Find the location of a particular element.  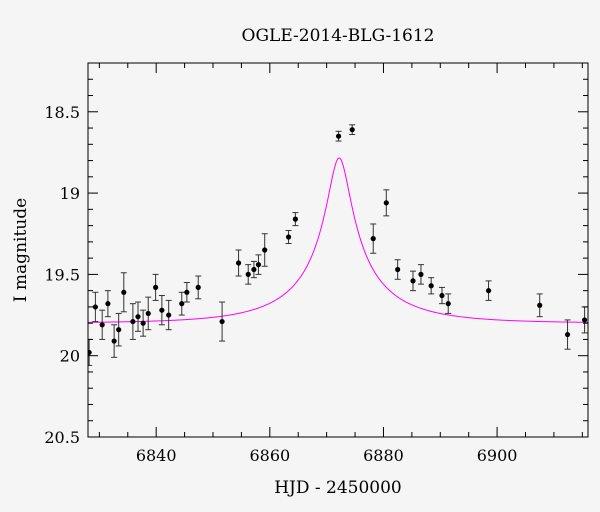

x-tick-label: 6900 is located at coordinates (497, 455).